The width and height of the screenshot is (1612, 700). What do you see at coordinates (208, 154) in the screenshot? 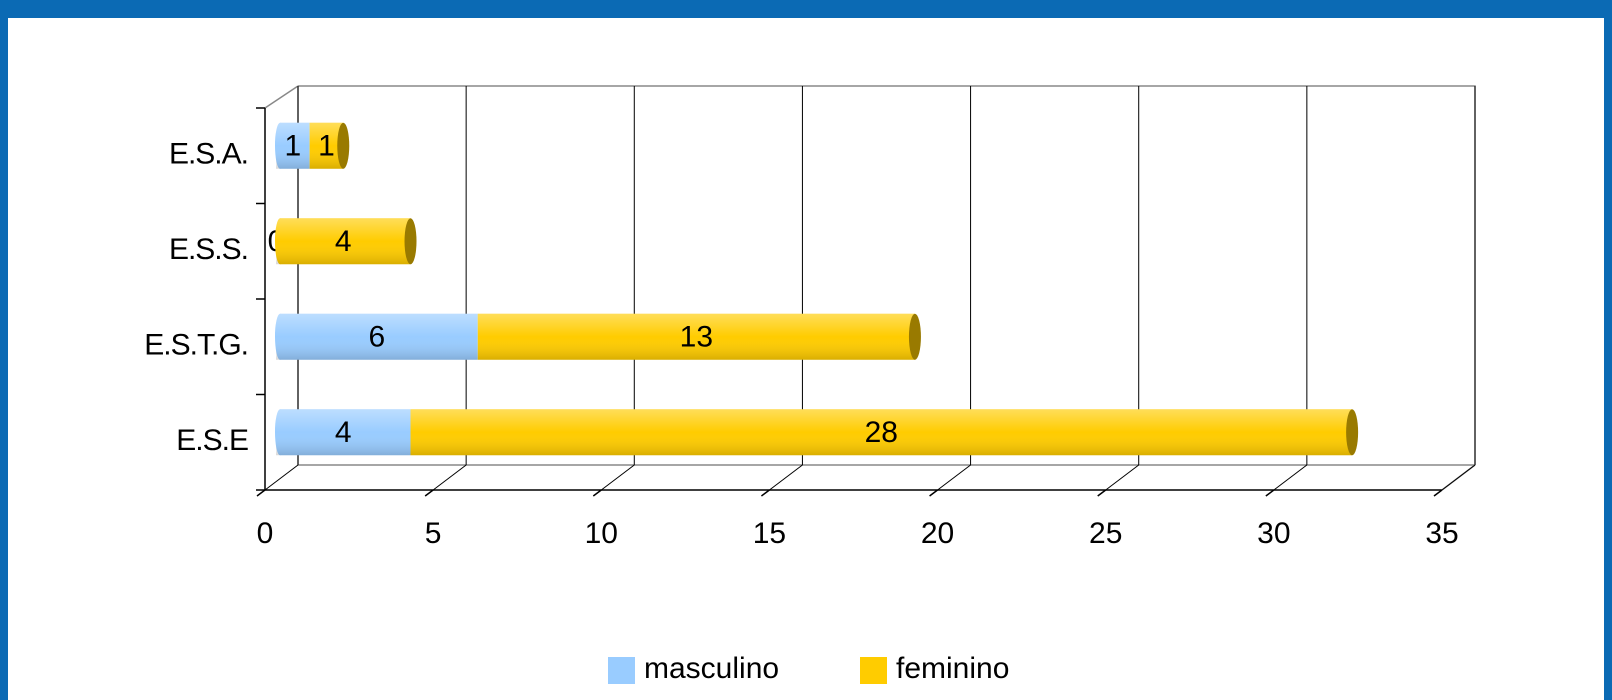
I see `category-label: E.S.A.` at bounding box center [208, 154].